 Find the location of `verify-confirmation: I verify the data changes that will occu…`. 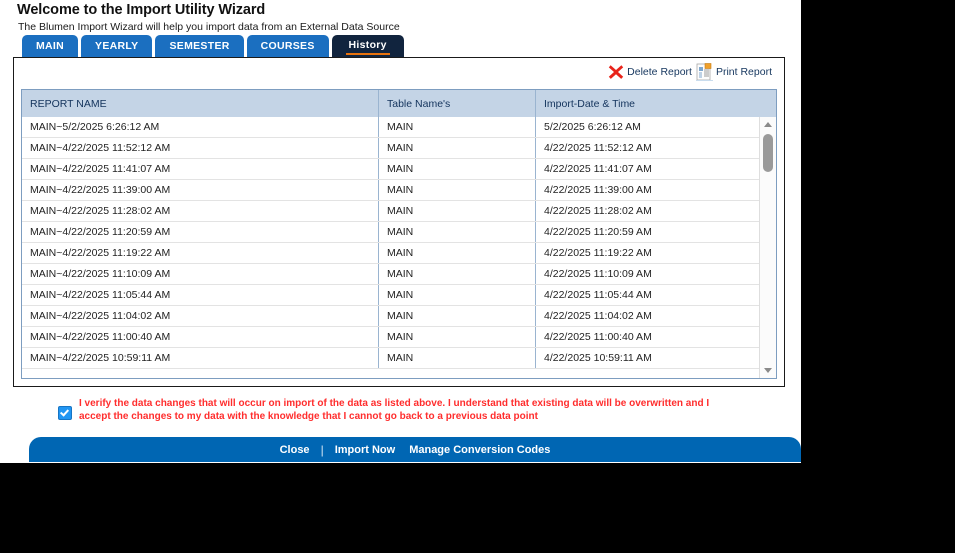

verify-confirmation: I verify the data changes that will occu… is located at coordinates (398, 410).